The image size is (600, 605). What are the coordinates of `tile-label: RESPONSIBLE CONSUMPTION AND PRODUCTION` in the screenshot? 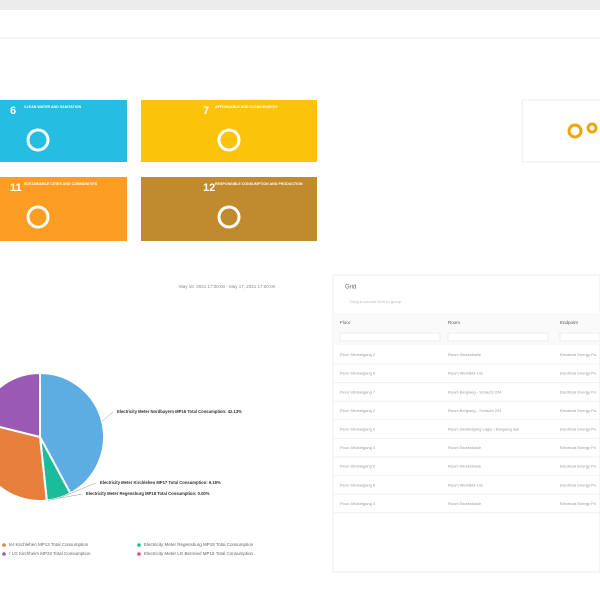 It's located at (259, 184).